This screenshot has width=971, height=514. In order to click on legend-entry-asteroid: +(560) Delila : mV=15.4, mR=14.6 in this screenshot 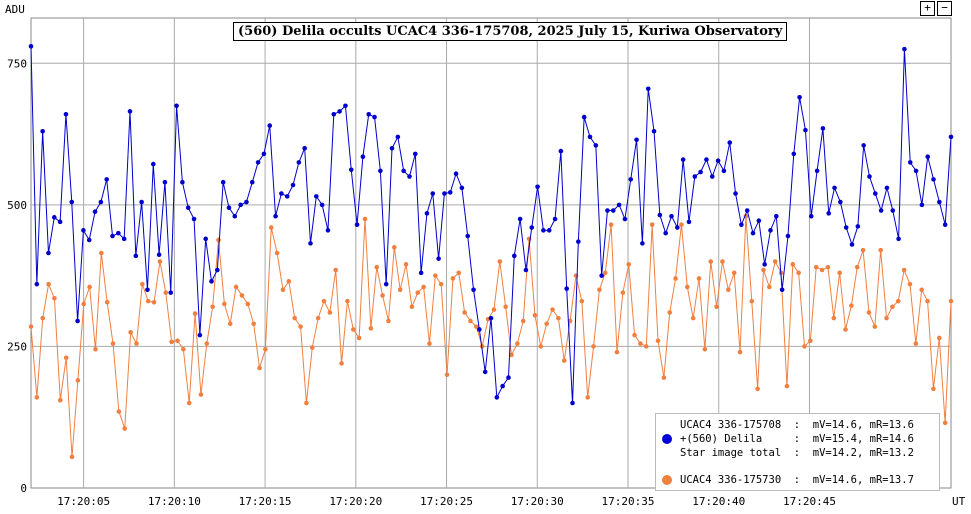, I will do `click(797, 439)`.